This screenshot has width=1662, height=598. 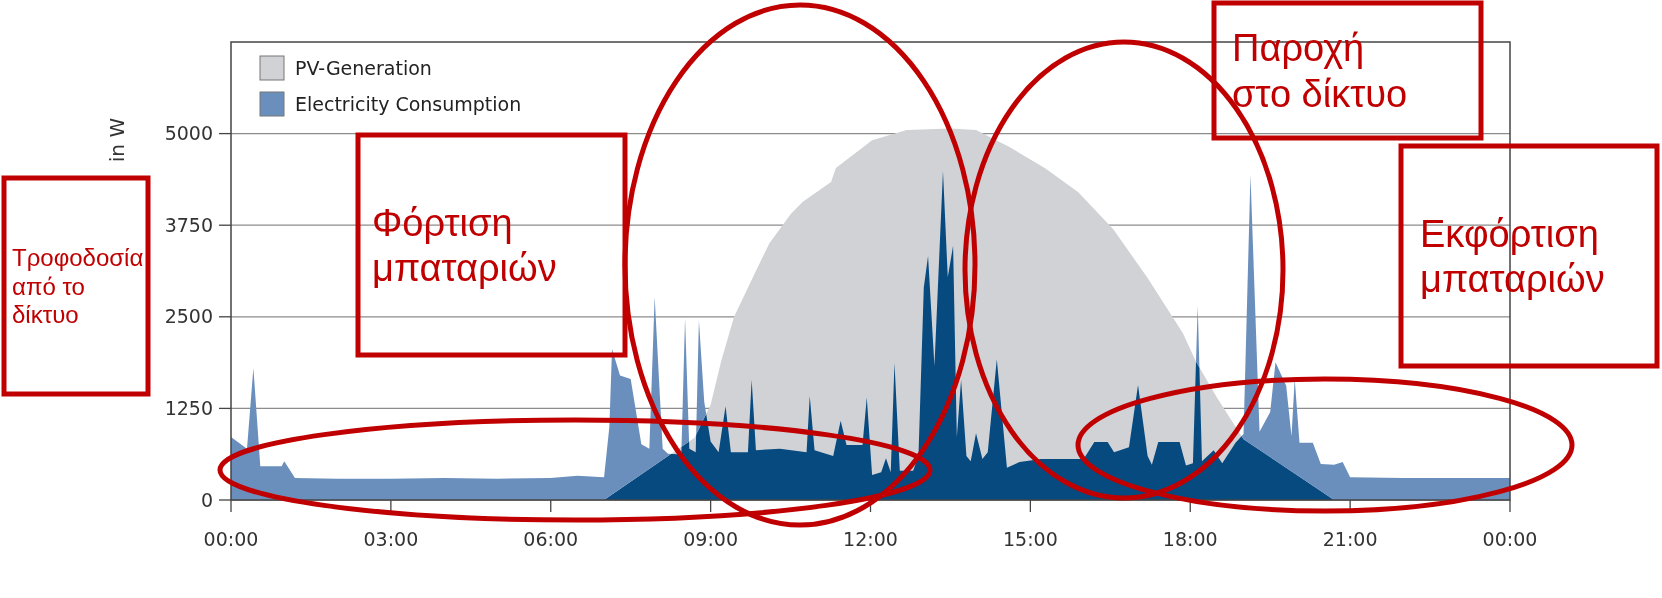 I want to click on y-tick-label: 3750, so click(x=188, y=224).